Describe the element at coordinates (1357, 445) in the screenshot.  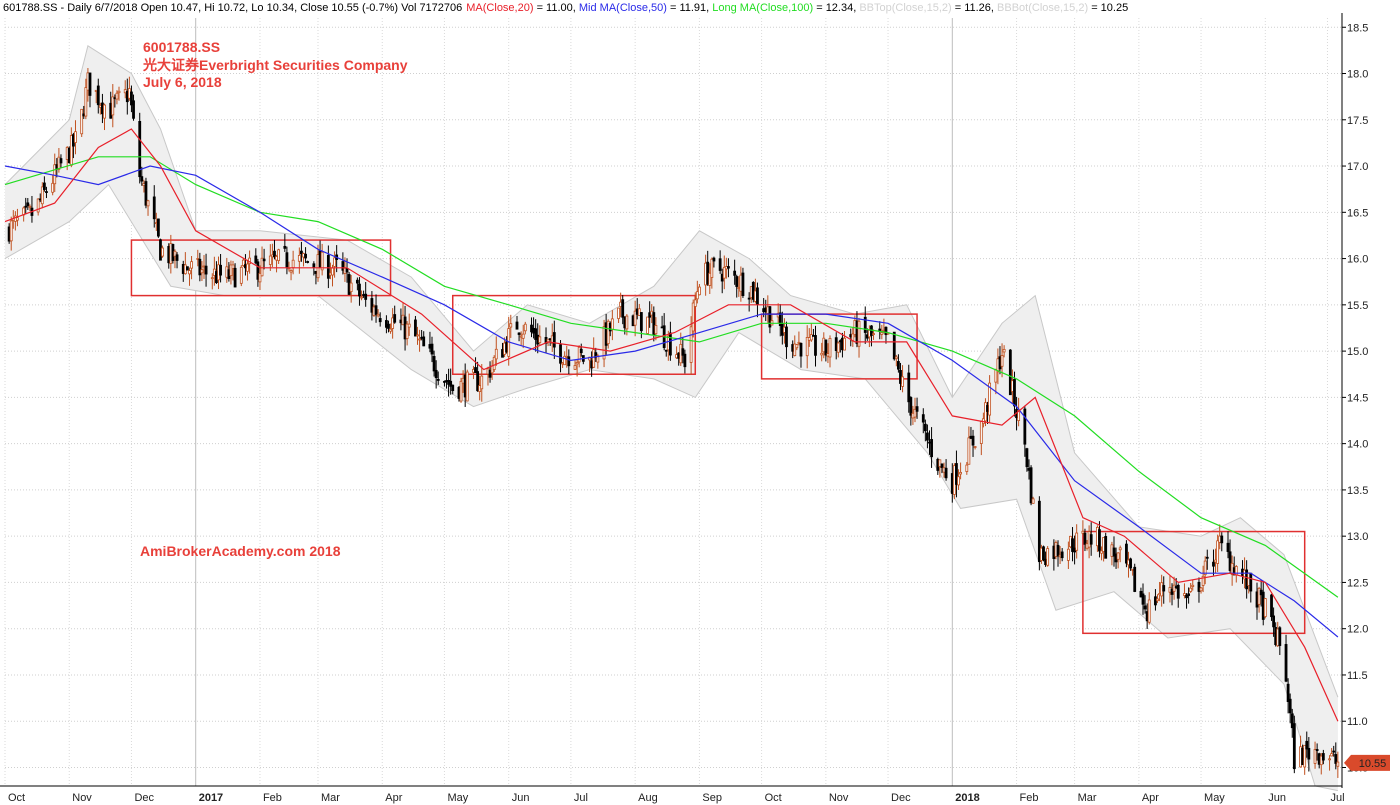
I see `y-tick-label: 14.0` at that location.